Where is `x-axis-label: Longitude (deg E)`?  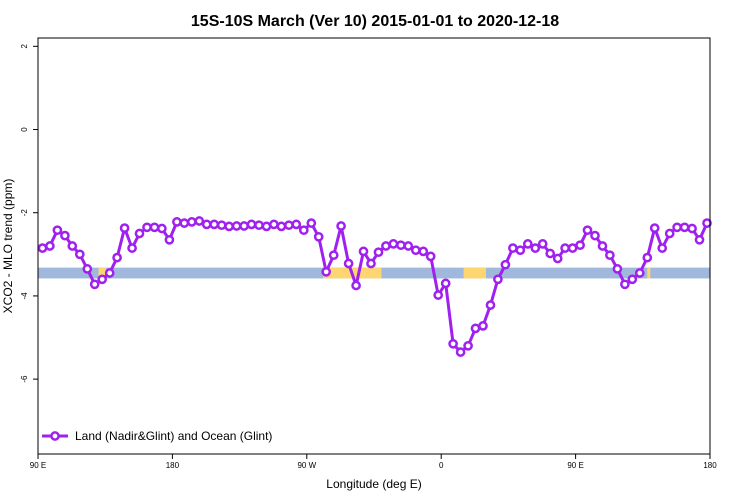 x-axis-label: Longitude (deg E) is located at coordinates (373, 484).